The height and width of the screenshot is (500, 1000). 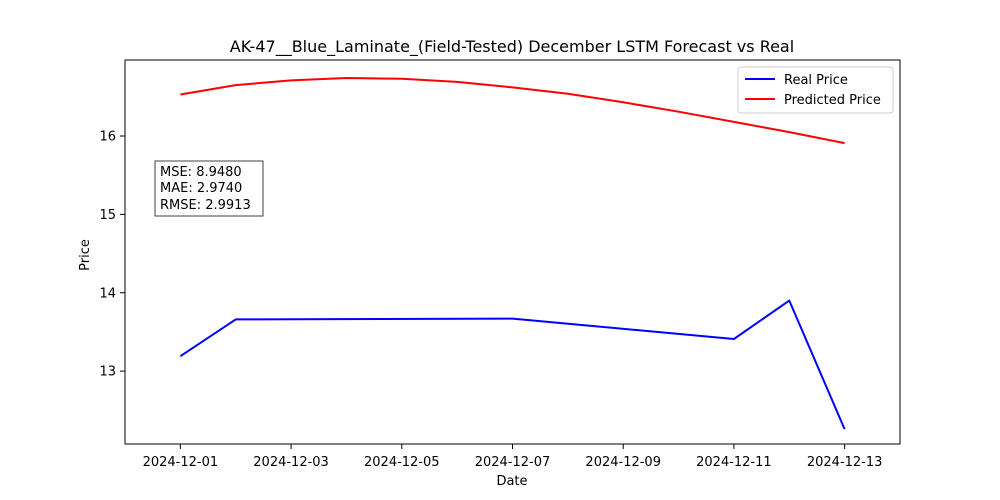 What do you see at coordinates (832, 100) in the screenshot?
I see `legend-label-predicted-price: Predicted Price` at bounding box center [832, 100].